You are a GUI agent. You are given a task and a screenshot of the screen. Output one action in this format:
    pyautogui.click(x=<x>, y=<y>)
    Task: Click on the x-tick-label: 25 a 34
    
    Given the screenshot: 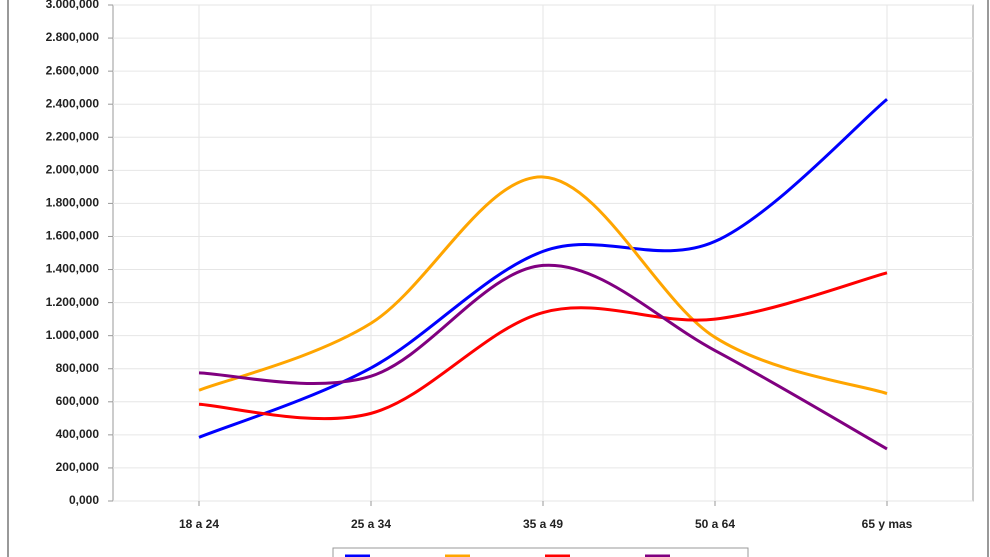 What is the action you would take?
    pyautogui.click(x=371, y=524)
    